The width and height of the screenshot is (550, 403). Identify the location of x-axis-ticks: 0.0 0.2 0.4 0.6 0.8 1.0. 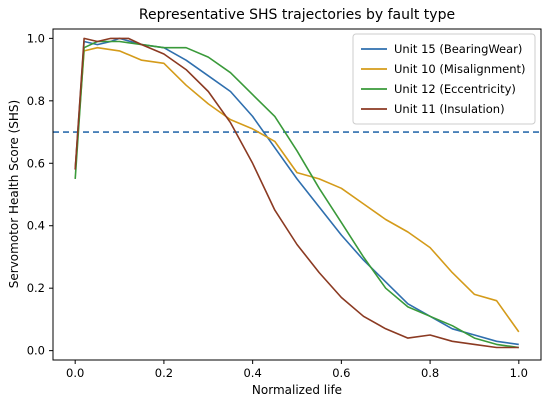
(297, 370).